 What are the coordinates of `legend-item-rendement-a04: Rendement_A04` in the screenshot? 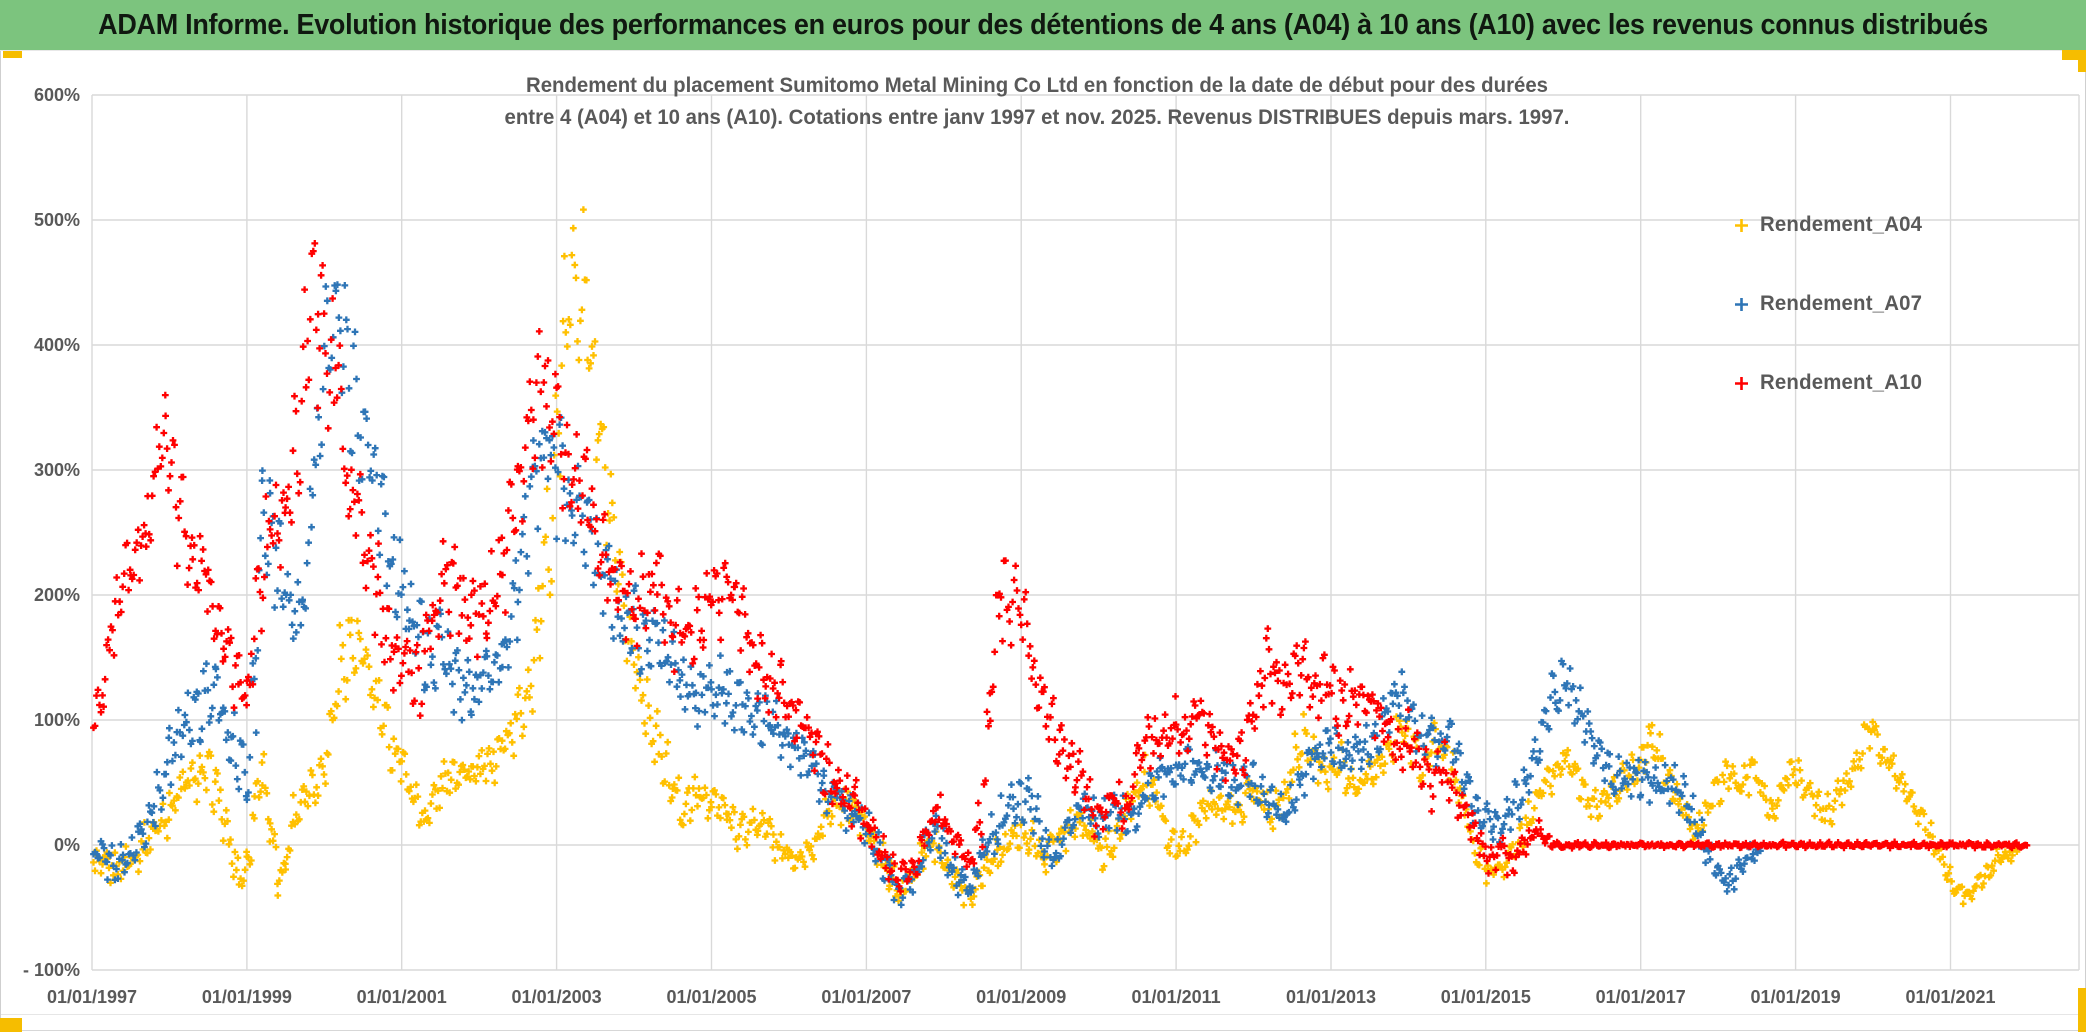 It's located at (1831, 225).